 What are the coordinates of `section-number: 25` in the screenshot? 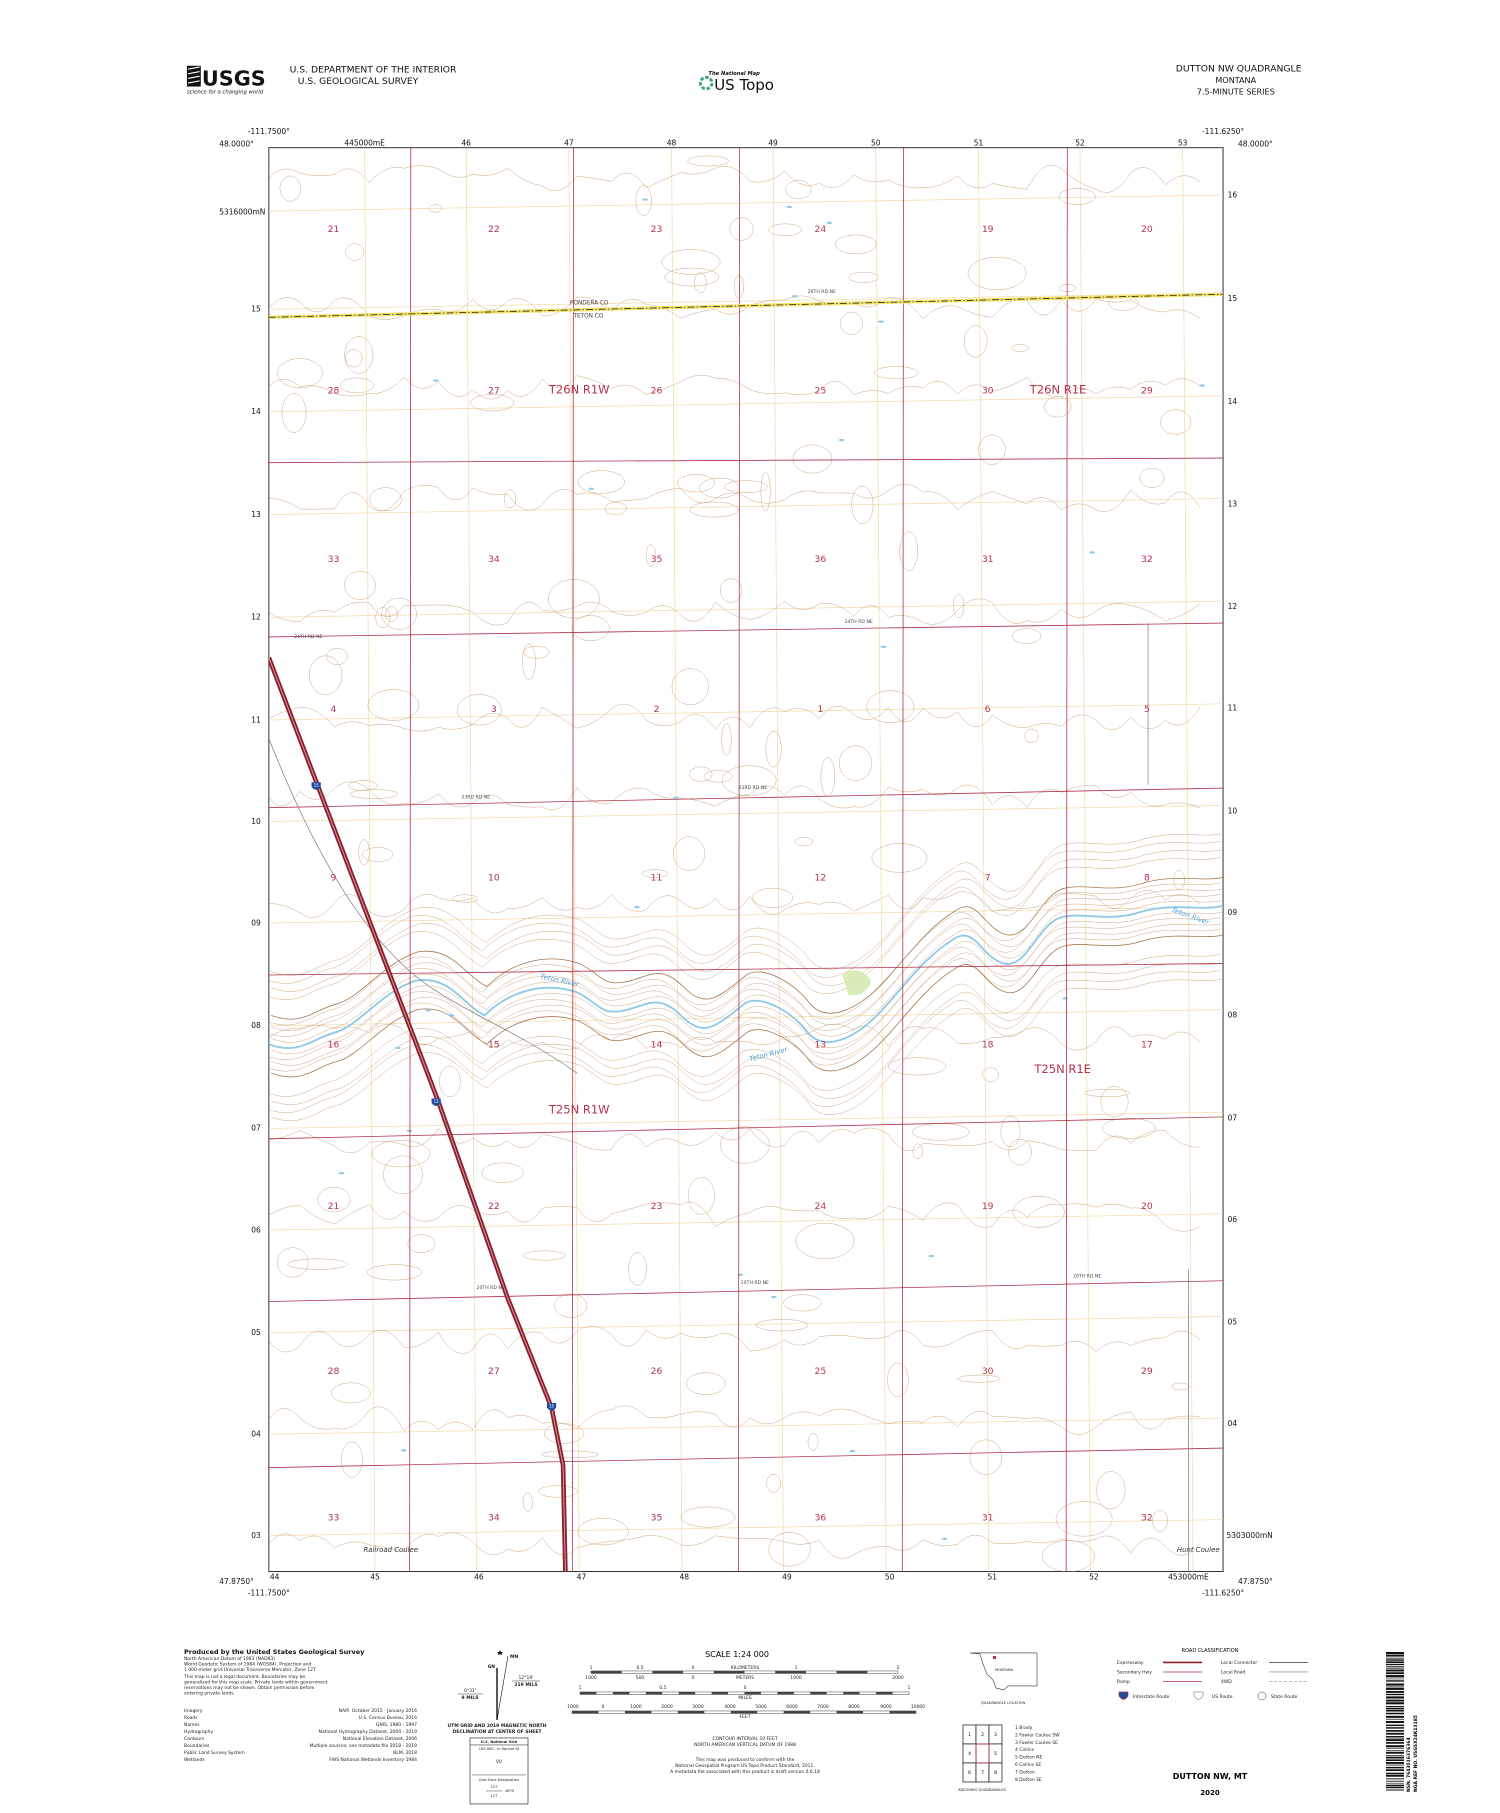 It's located at (821, 1371).